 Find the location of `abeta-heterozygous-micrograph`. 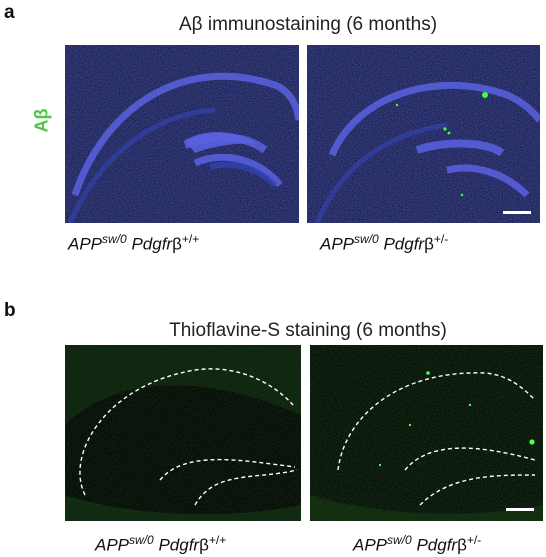

abeta-heterozygous-micrograph is located at coordinates (423, 134).